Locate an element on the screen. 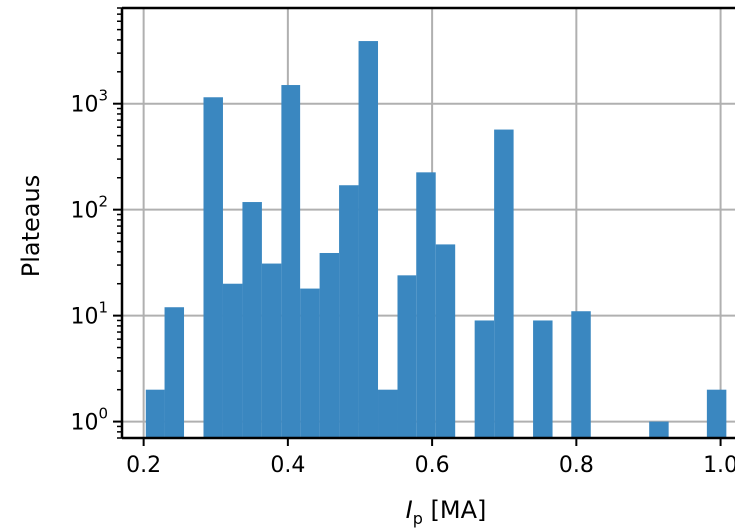 The height and width of the screenshot is (531, 735). y-axis-ticks: 10⁰ 10¹ 10² 10³ is located at coordinates (96, 223).